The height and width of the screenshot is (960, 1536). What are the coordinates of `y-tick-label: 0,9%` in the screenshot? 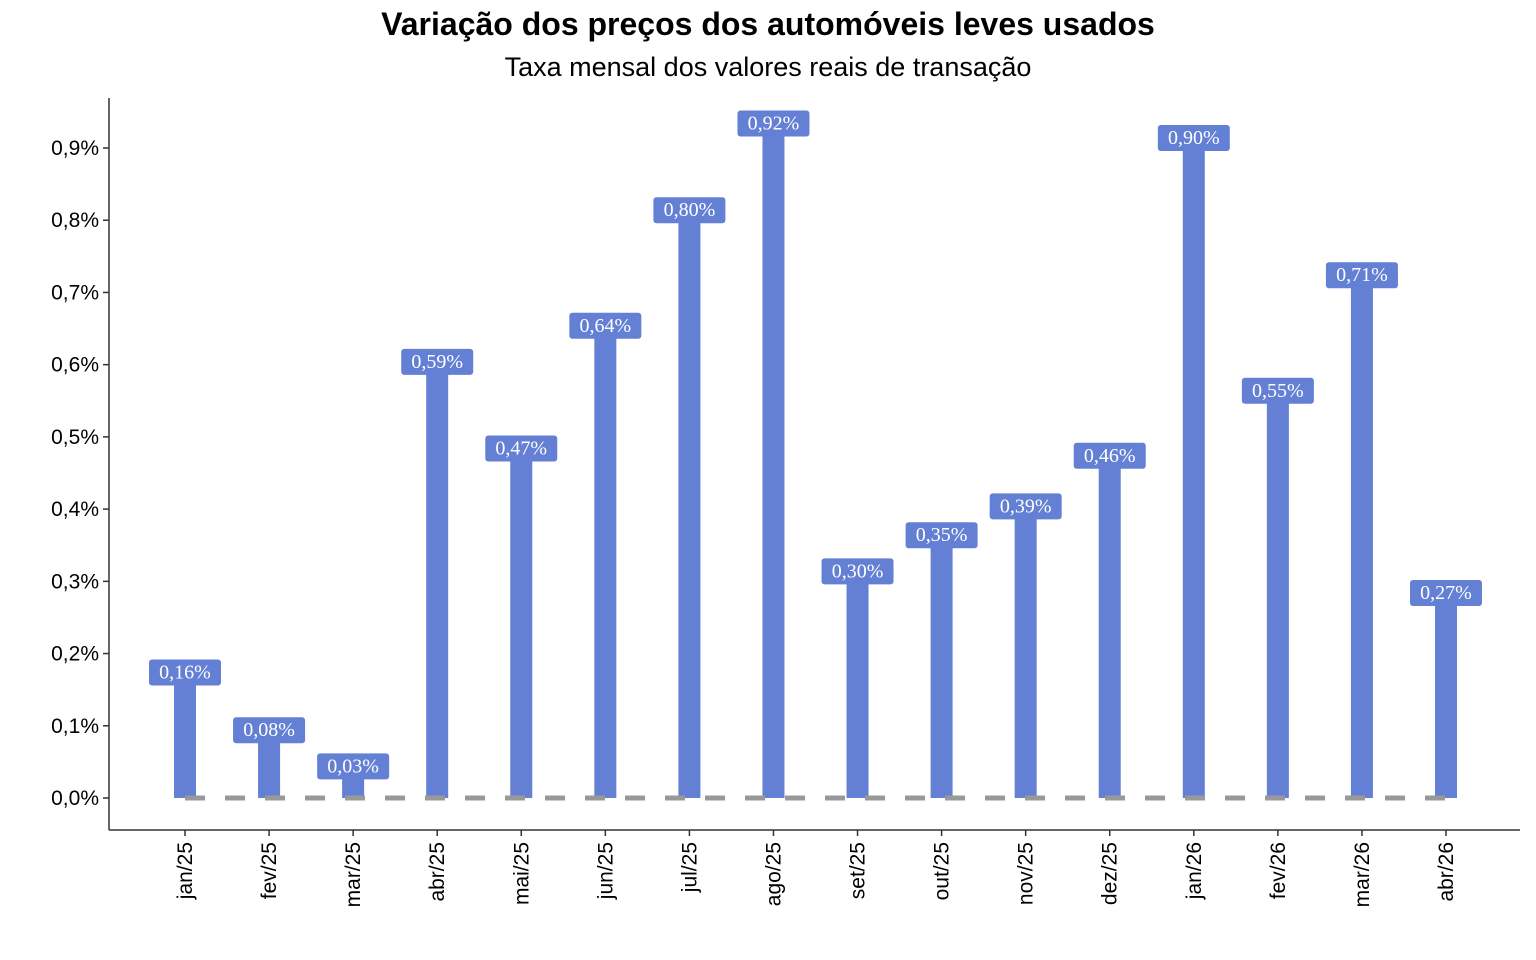 It's located at (75, 148).